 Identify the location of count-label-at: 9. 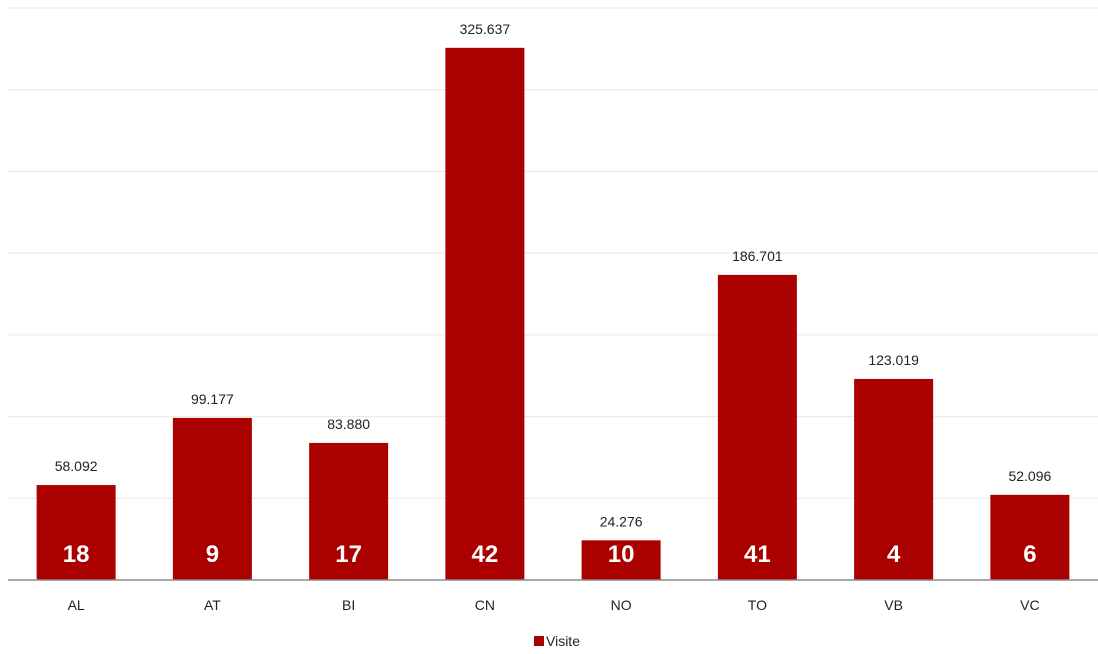
(212, 554).